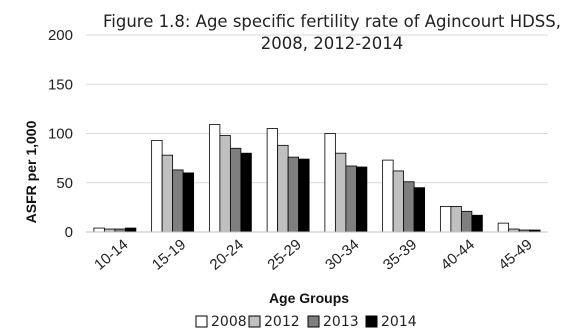  What do you see at coordinates (229, 322) in the screenshot?
I see `legend-label-2008: 2008` at bounding box center [229, 322].